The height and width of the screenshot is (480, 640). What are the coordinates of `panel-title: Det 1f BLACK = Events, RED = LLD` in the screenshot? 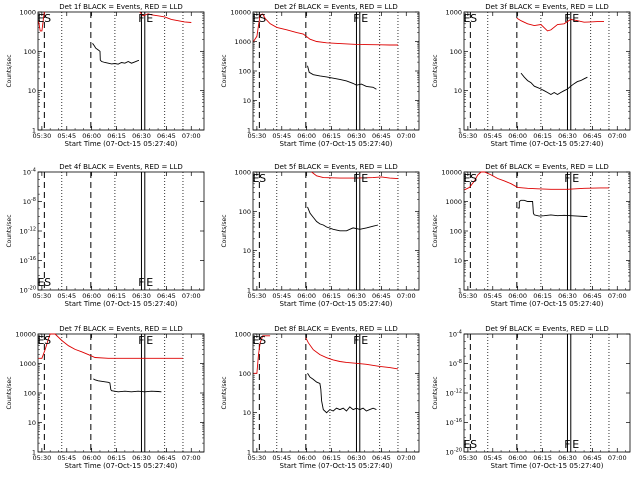 It's located at (120, 7).